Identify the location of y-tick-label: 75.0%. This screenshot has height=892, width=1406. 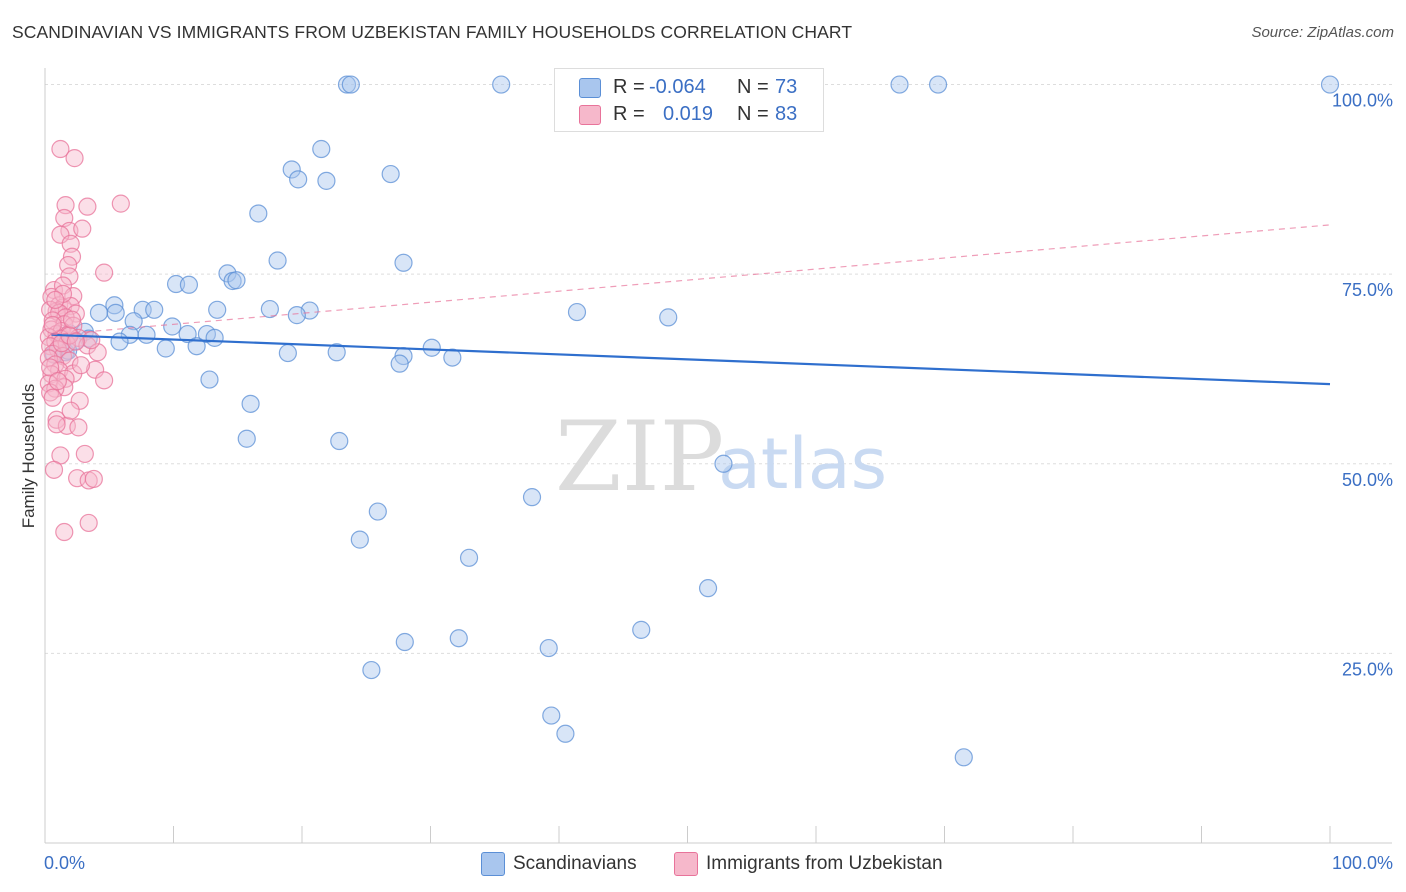
(1367, 290).